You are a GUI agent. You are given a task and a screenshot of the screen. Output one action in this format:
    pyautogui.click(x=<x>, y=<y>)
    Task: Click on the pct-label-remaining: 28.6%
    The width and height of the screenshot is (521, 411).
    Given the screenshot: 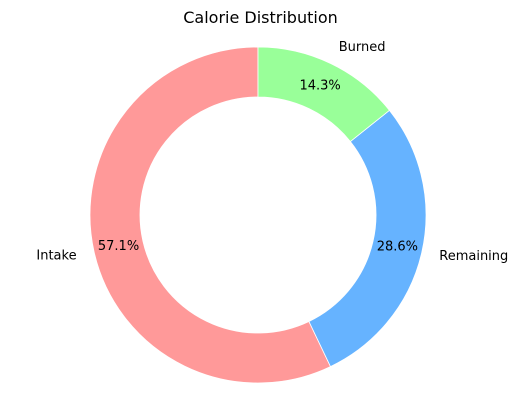 What is the action you would take?
    pyautogui.click(x=397, y=247)
    